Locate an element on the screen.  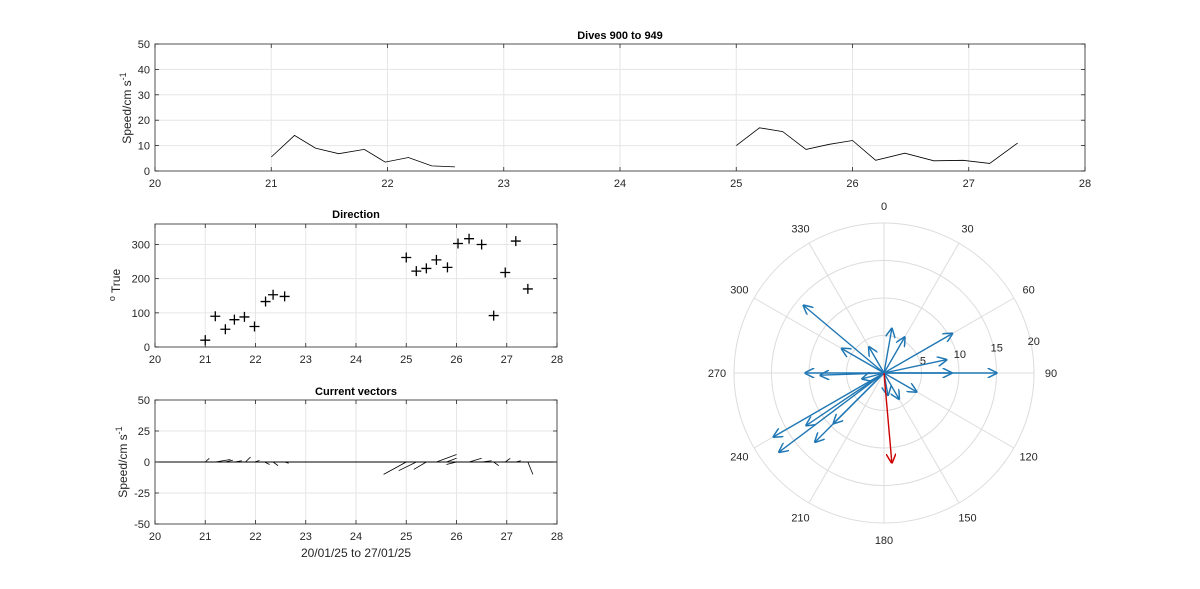
speed-ytick-label: 50 is located at coordinates (144, 45).